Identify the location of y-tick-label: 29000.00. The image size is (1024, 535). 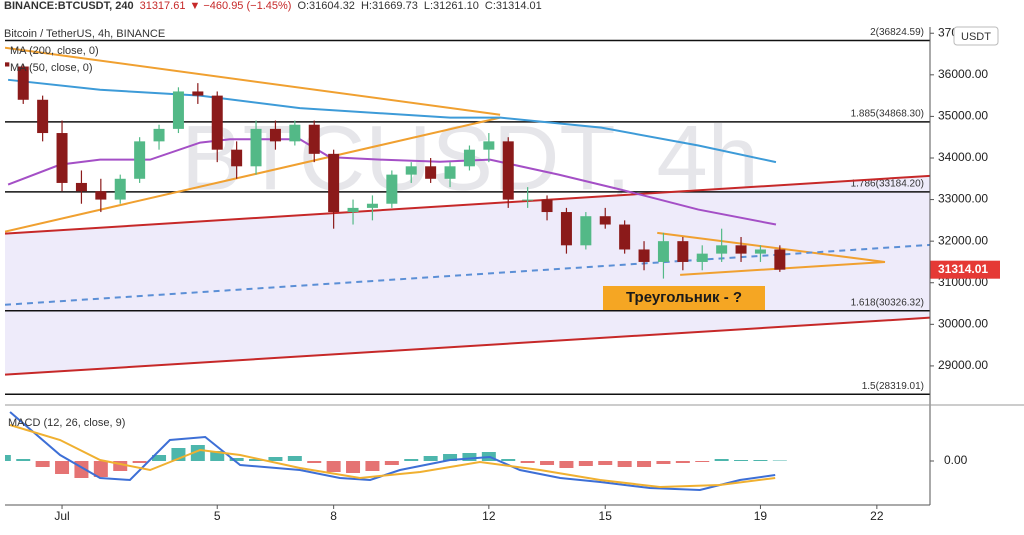
(963, 365).